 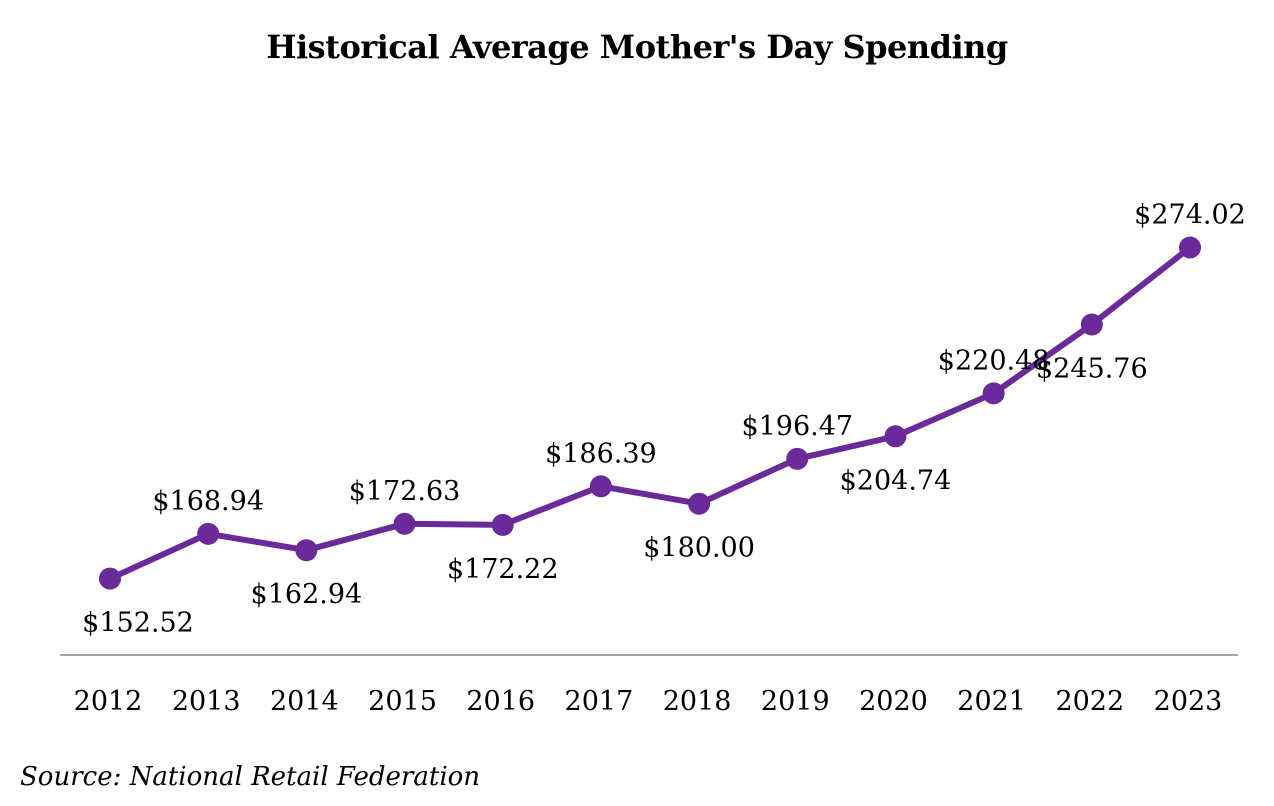 What do you see at coordinates (699, 503) in the screenshot?
I see `data-point-2018` at bounding box center [699, 503].